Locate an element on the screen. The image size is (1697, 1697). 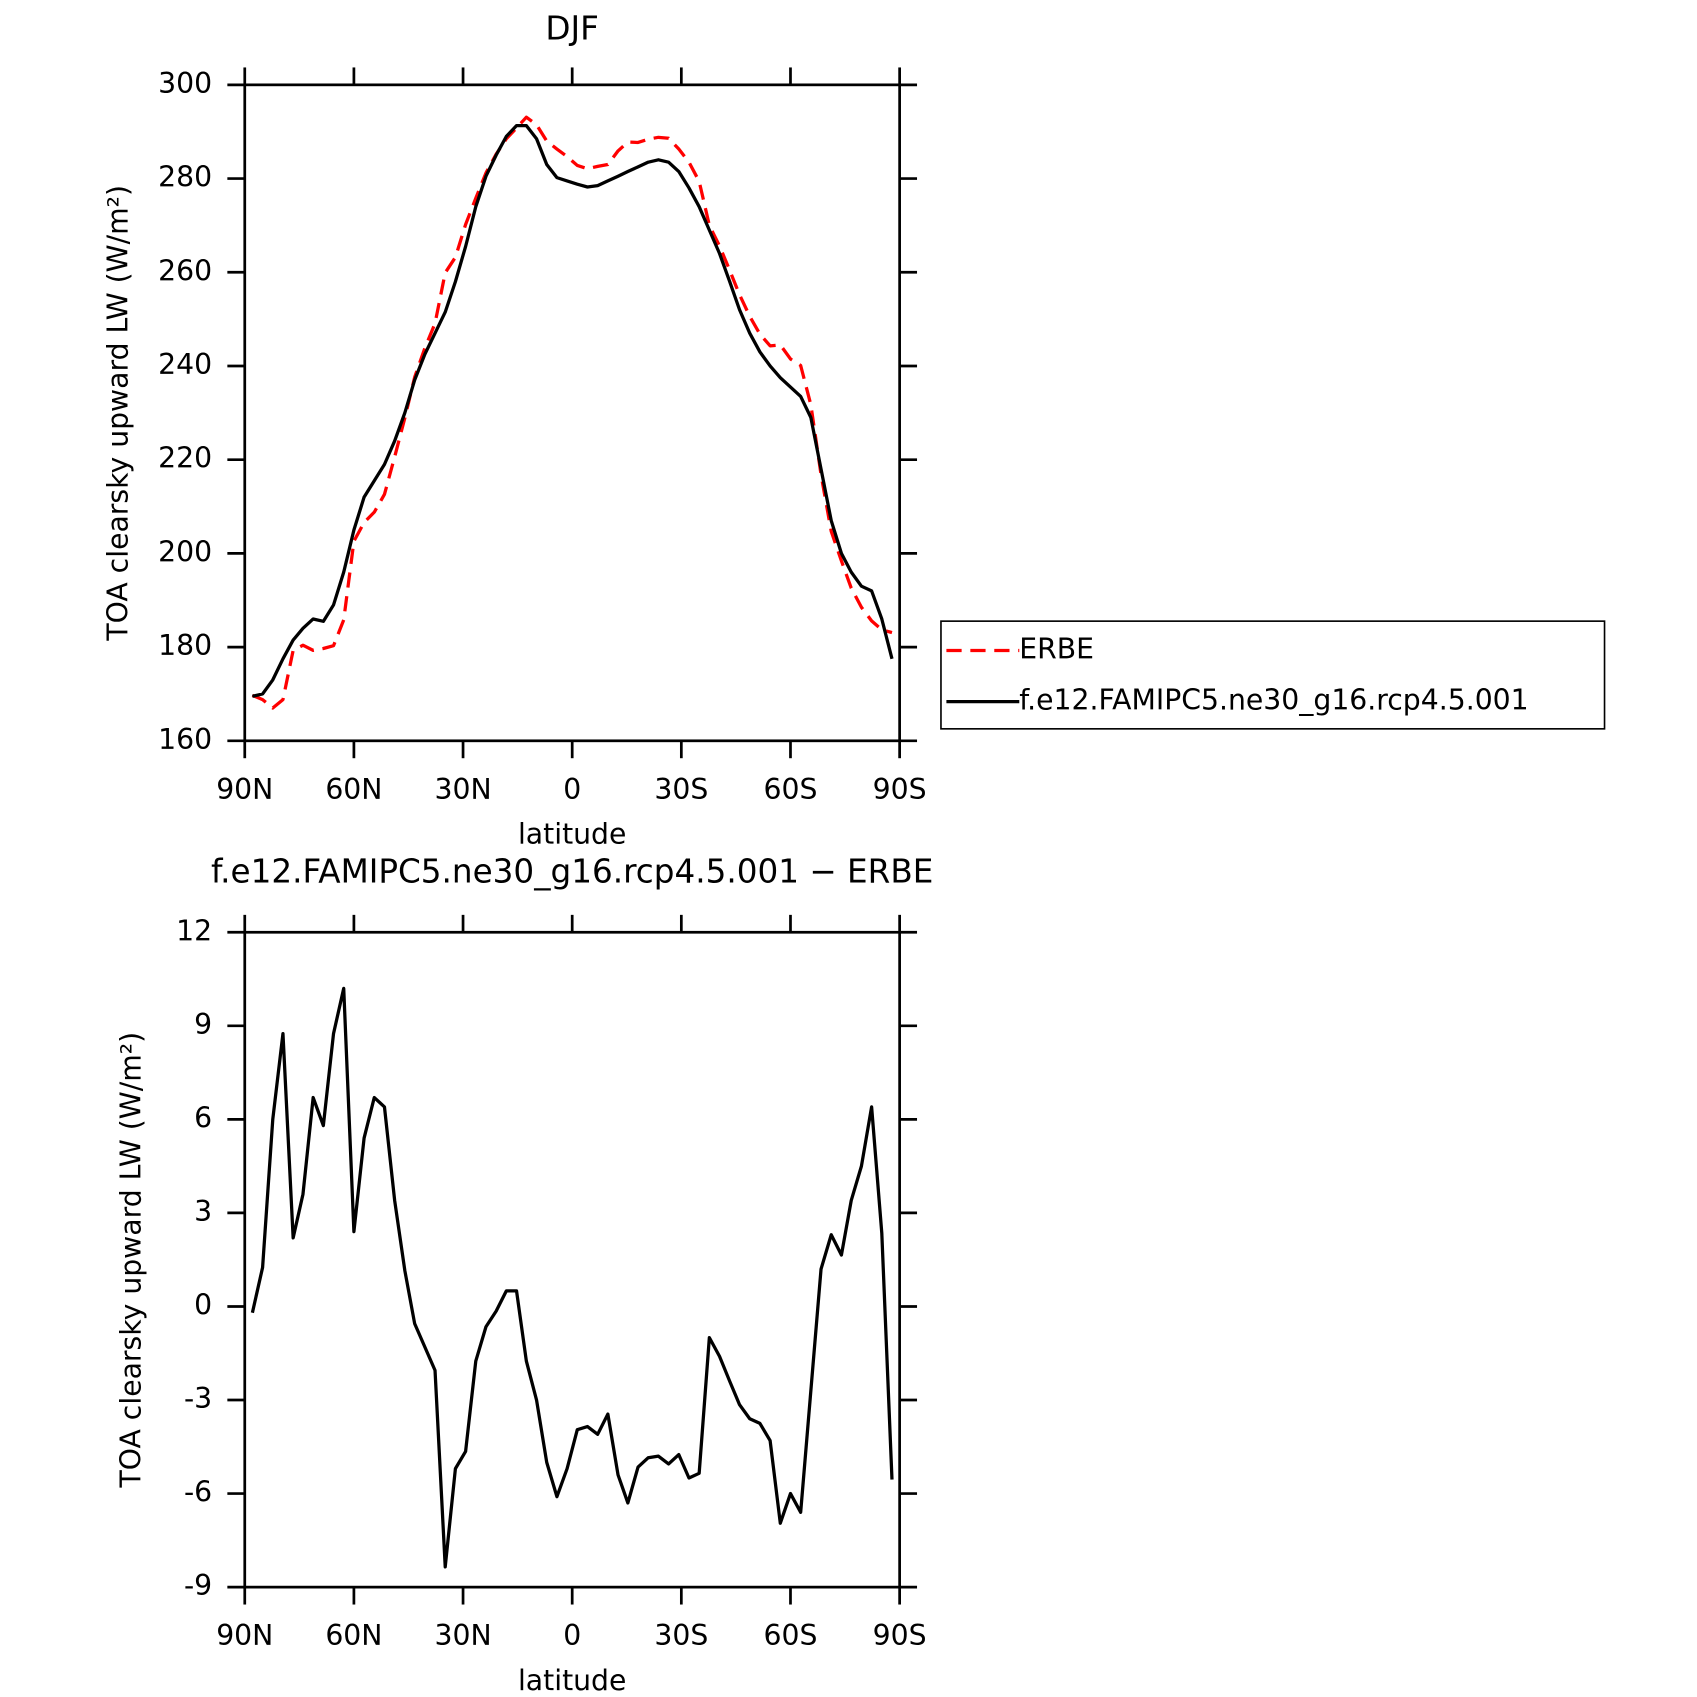
y-tick-label: -6 is located at coordinates (198, 1492).